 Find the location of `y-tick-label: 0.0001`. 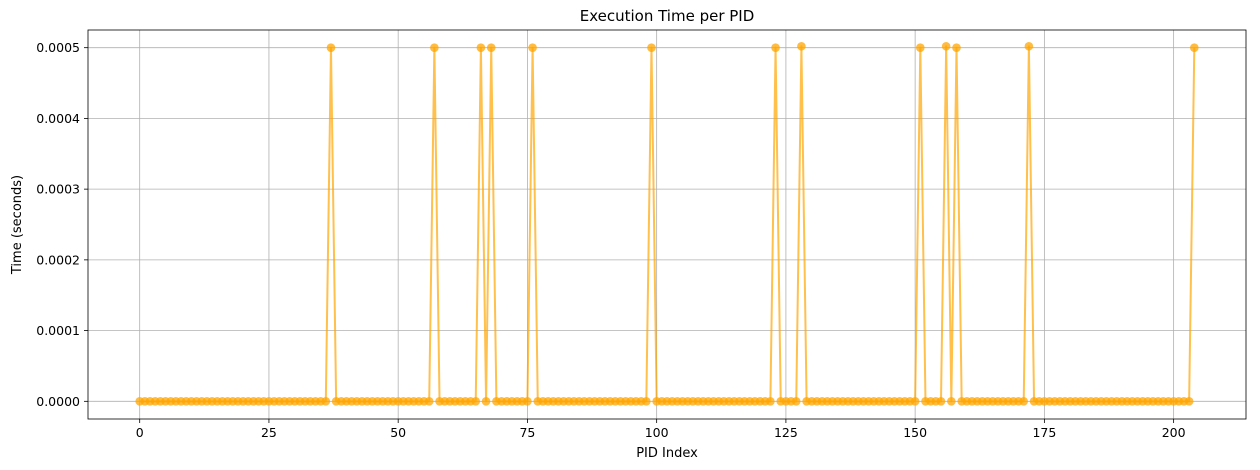

y-tick-label: 0.0001 is located at coordinates (58, 330).